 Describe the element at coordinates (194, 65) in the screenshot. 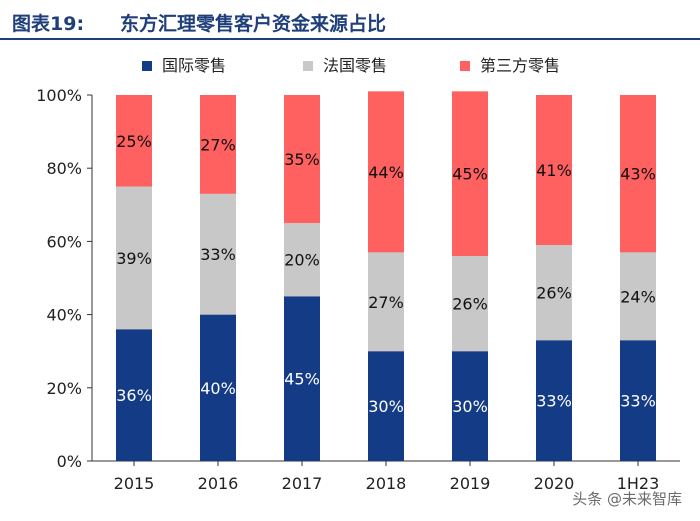

I see `legend-label-1: 国际零售` at that location.